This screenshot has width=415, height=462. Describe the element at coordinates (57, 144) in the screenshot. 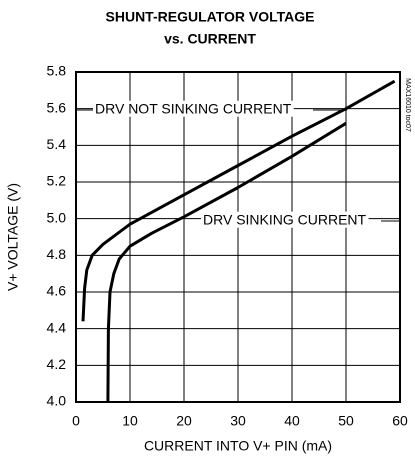

I see `y-tick-label: 5.4` at that location.